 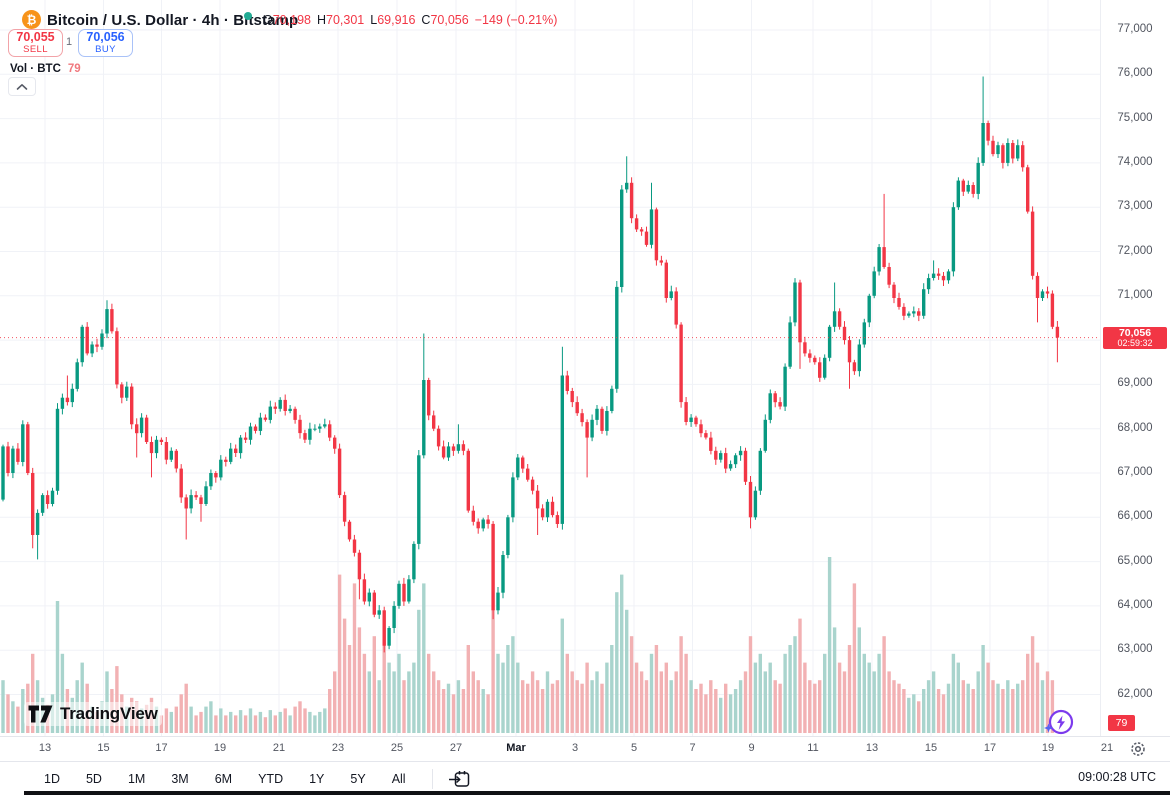 I want to click on time-axis: 13 15 17 19 21 23 25 27 Mar 3 5 7 9 11 13 15 17 19 21, so click(x=585, y=748).